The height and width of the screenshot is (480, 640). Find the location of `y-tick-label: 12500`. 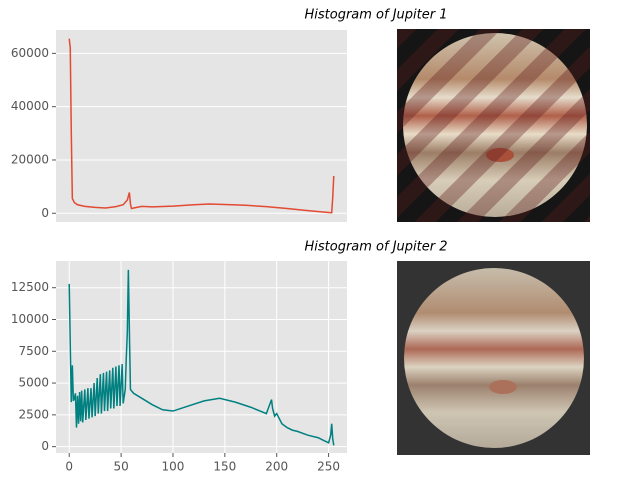

y-tick-label: 12500 is located at coordinates (30, 287).